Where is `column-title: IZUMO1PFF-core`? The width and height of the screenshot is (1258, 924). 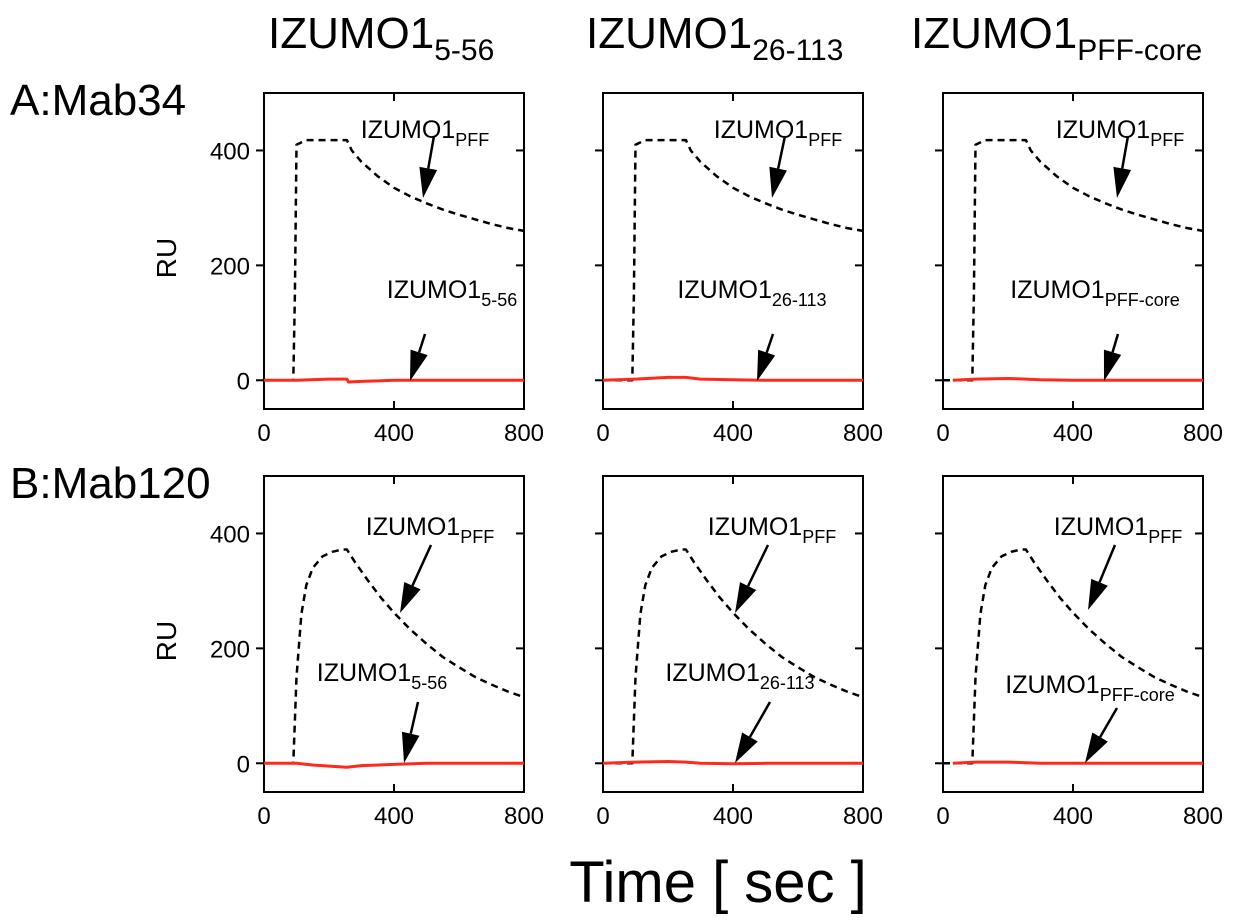 column-title: IZUMO1PFF-core is located at coordinates (1056, 38).